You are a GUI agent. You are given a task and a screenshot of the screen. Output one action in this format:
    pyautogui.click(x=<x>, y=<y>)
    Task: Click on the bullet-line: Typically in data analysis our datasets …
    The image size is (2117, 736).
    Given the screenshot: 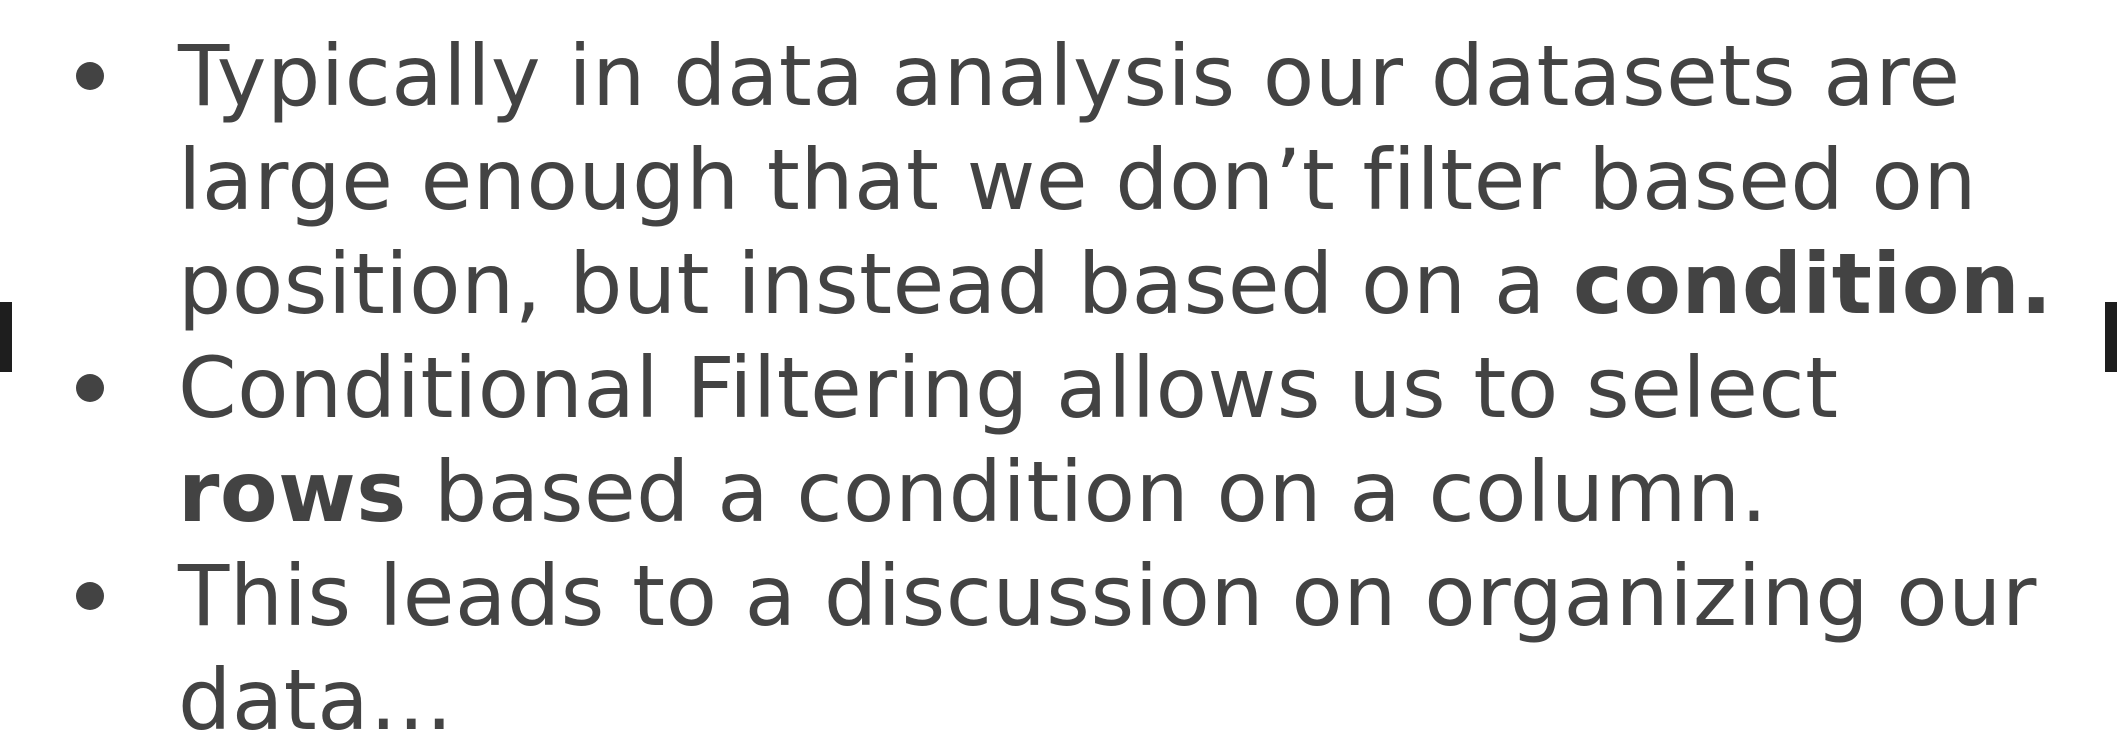 What is the action you would take?
    pyautogui.click(x=1134, y=76)
    